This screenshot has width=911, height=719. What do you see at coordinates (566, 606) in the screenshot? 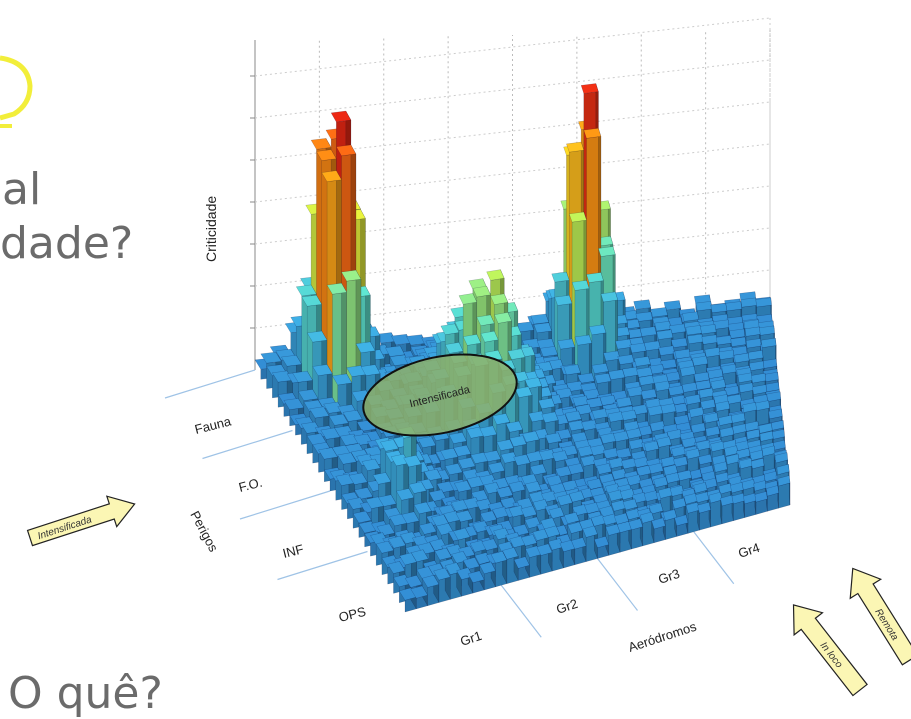
I see `x-tick-gr2: Gr2` at bounding box center [566, 606].